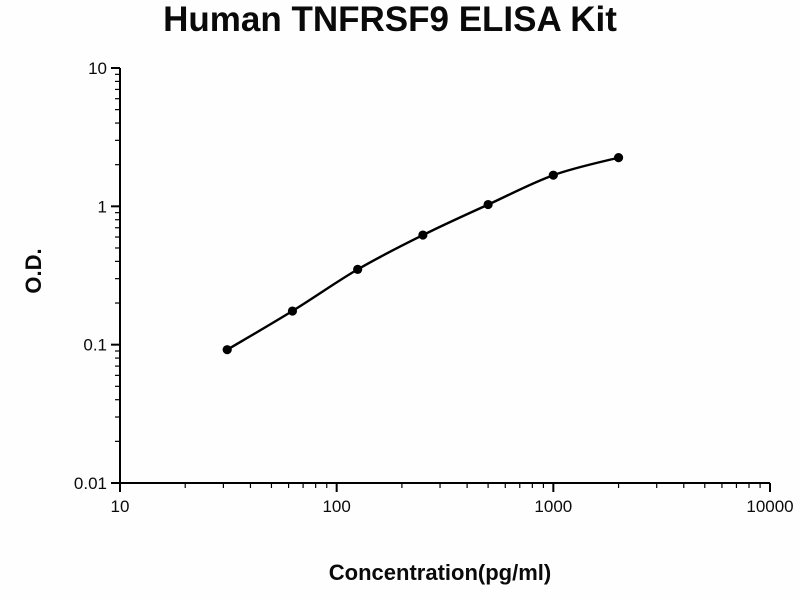 The width and height of the screenshot is (800, 600). I want to click on y-tick-label: 0.01, so click(90, 483).